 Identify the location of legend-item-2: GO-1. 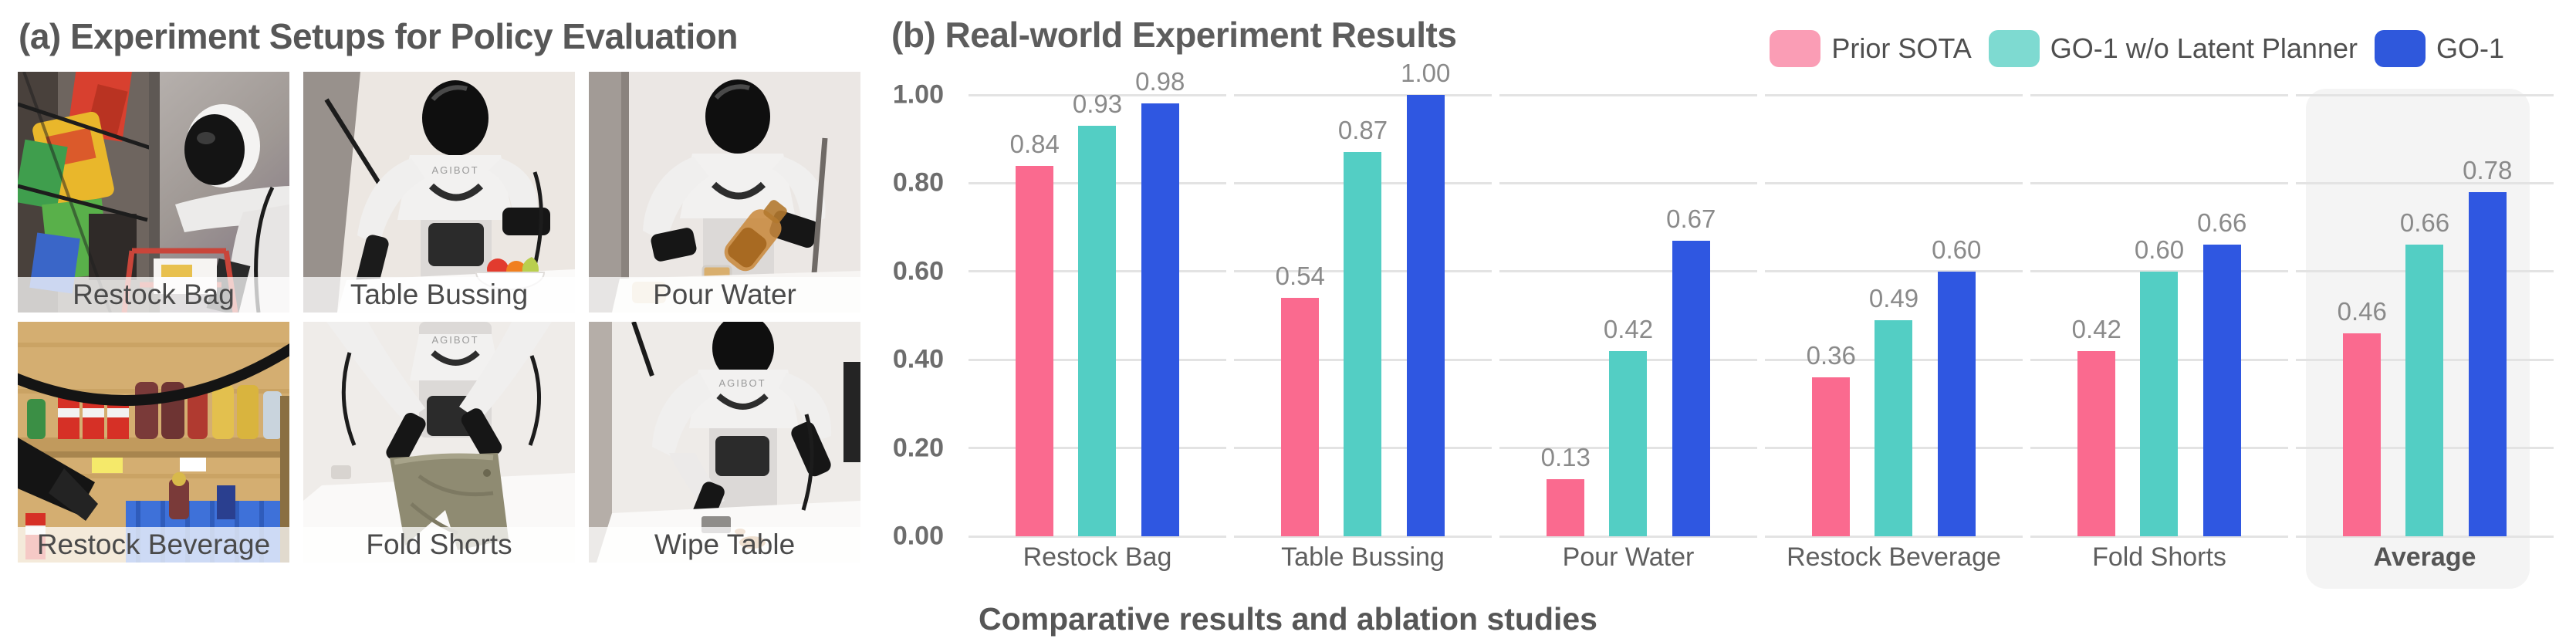
(2439, 48).